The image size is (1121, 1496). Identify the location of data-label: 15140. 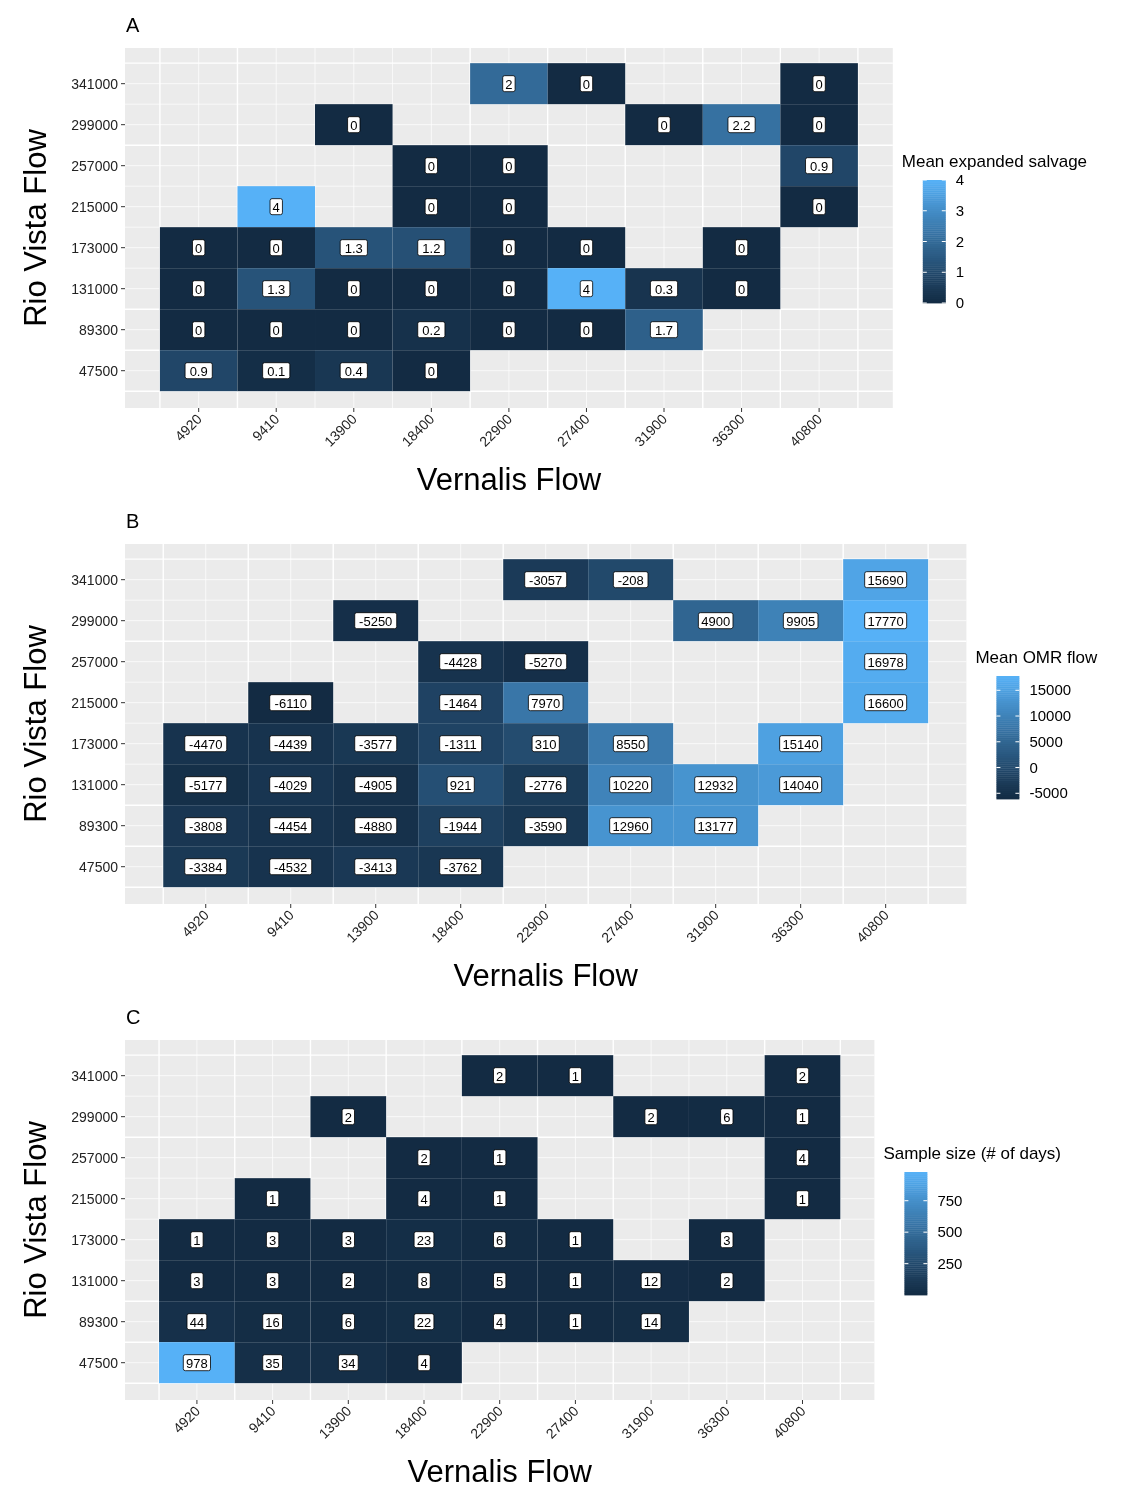
(800, 744).